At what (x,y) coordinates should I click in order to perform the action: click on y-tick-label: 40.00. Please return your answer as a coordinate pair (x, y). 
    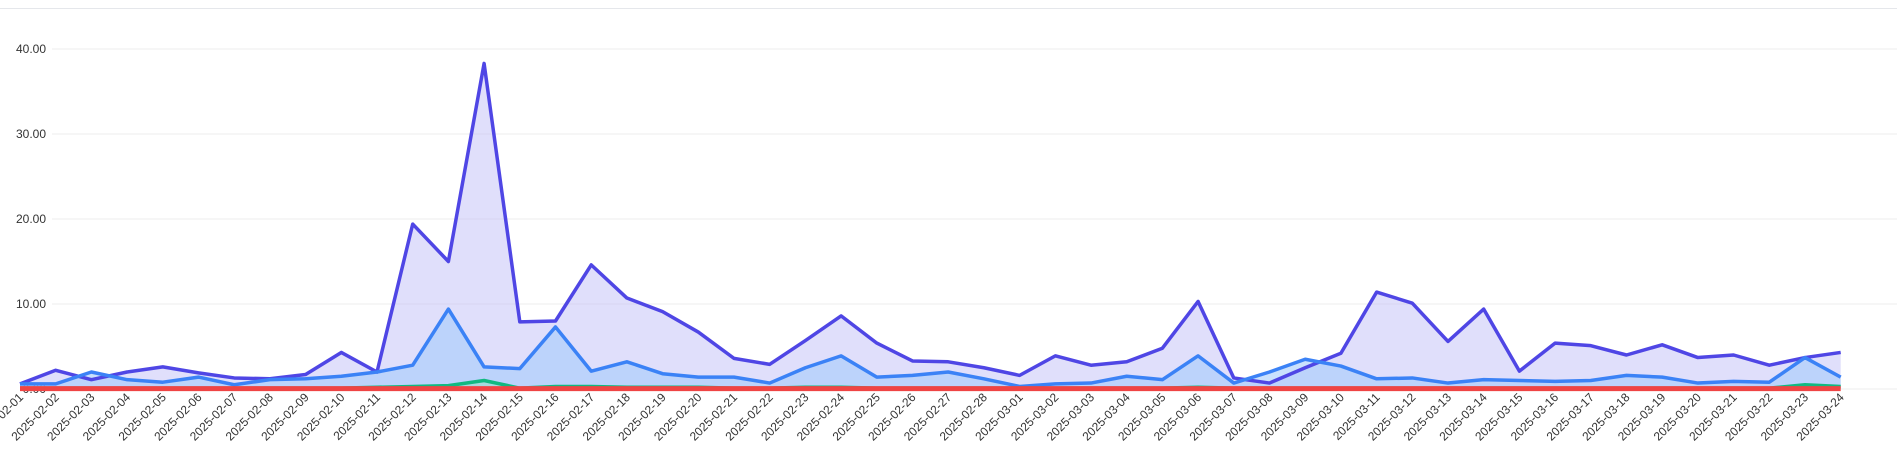
    Looking at the image, I should click on (31, 49).